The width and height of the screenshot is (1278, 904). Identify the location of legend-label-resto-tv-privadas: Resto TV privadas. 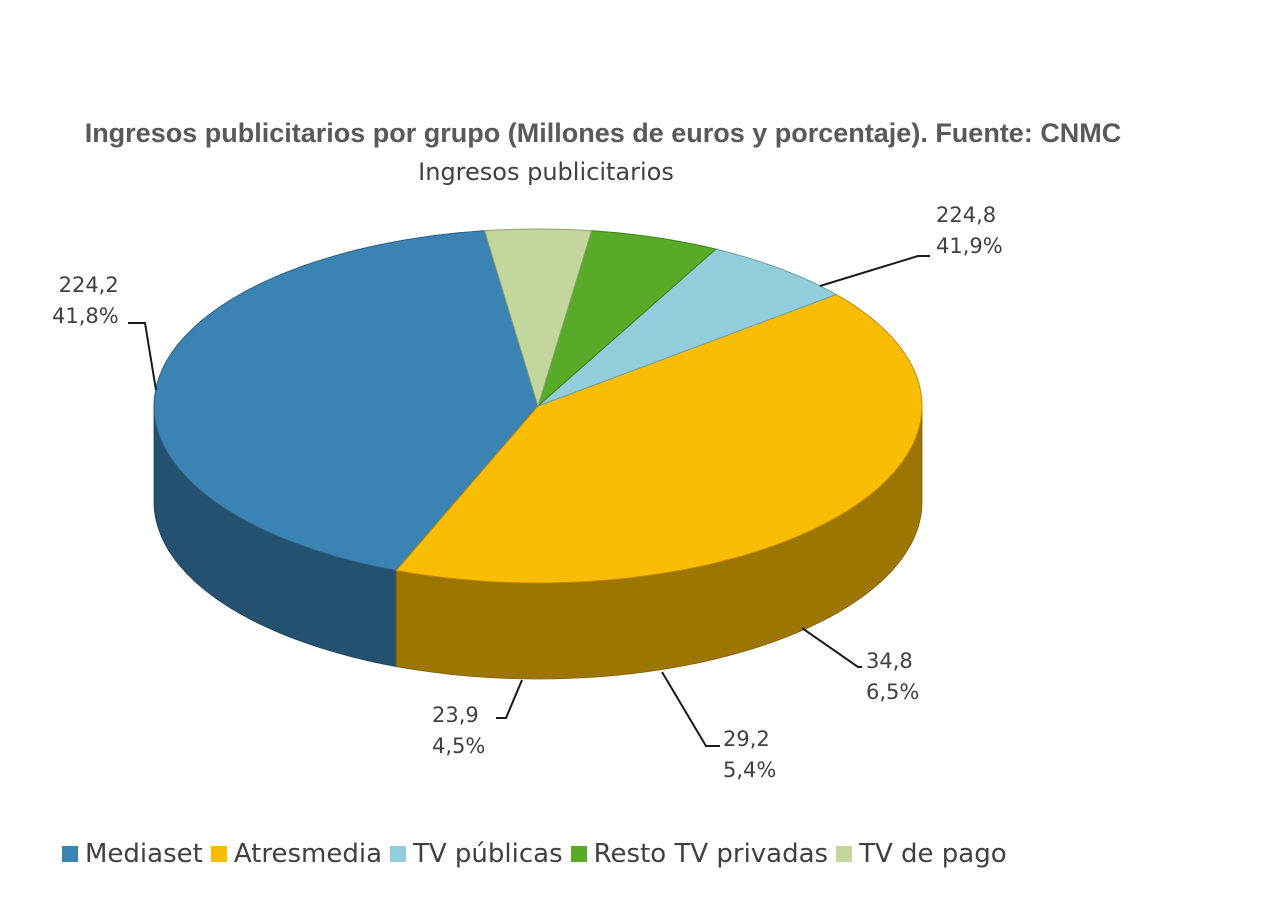
(711, 854).